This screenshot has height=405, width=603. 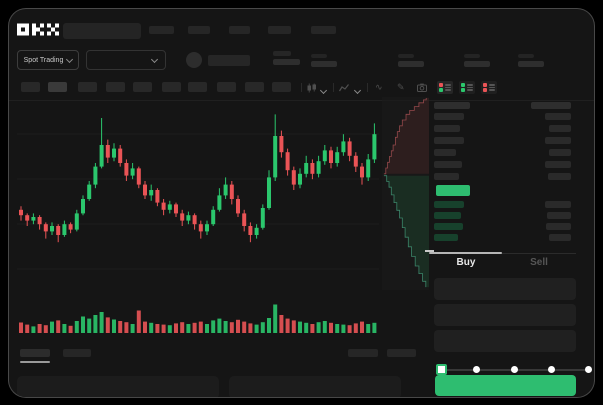 What do you see at coordinates (43, 60) in the screenshot?
I see `market-type-label: Spot Trading` at bounding box center [43, 60].